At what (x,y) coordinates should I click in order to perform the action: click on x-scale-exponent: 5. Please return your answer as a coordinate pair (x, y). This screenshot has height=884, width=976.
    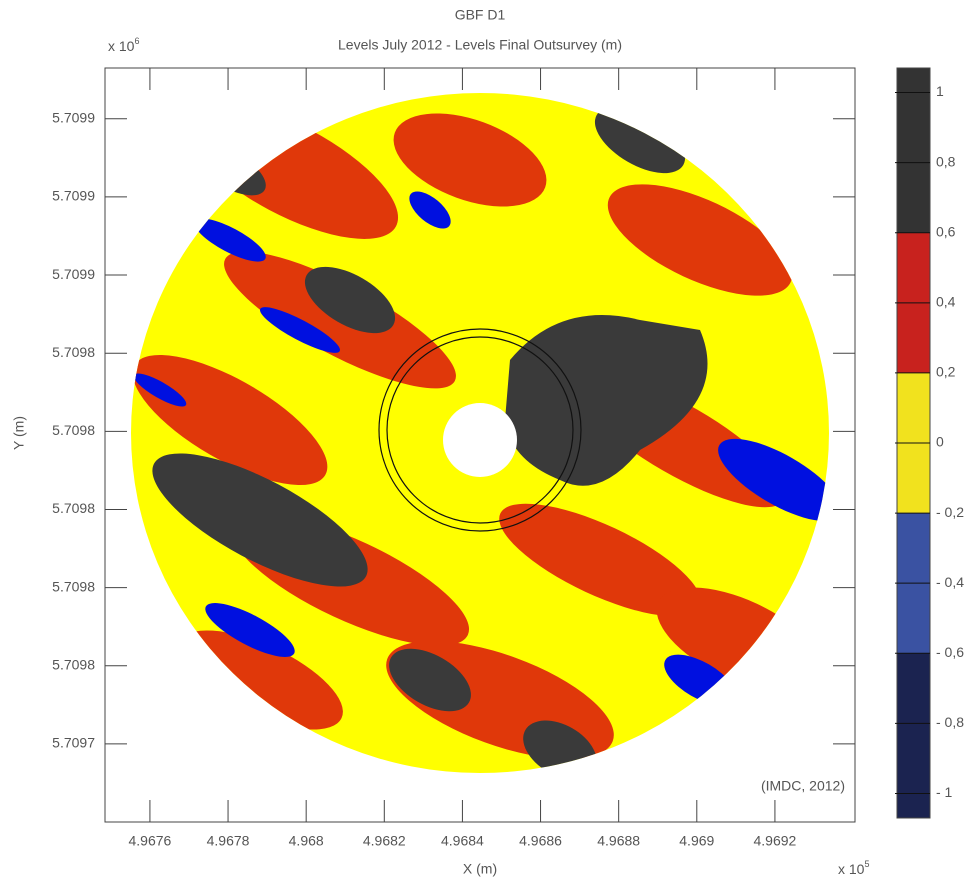
    Looking at the image, I should click on (866, 864).